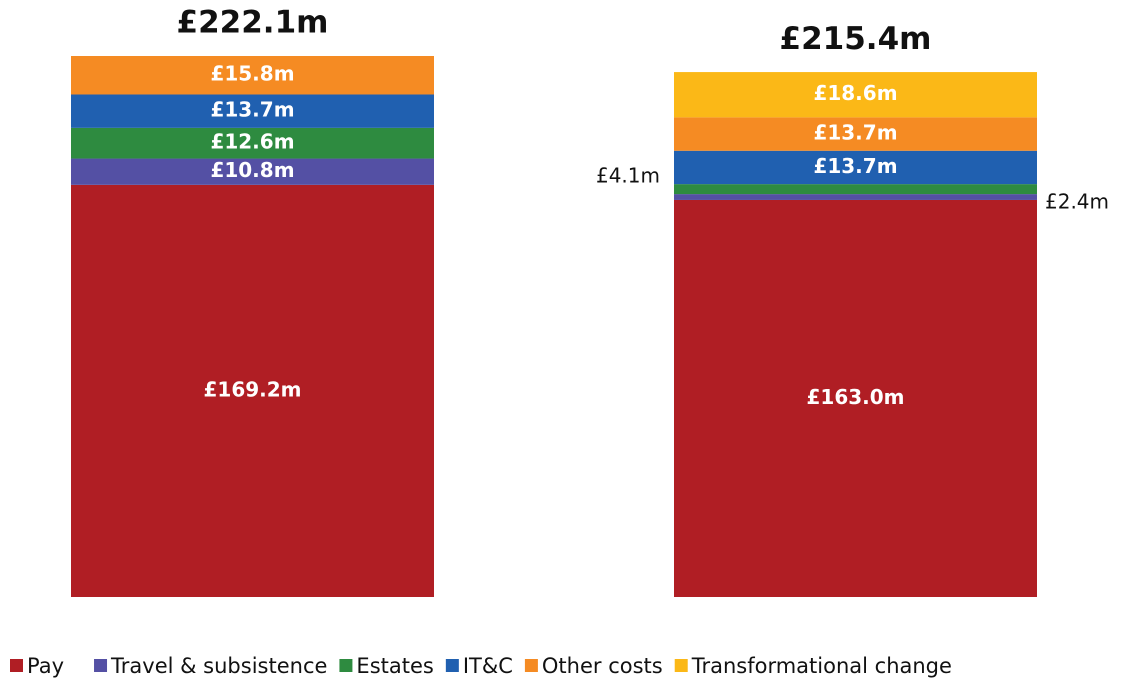  I want to click on legend-label: IT&C, so click(488, 666).